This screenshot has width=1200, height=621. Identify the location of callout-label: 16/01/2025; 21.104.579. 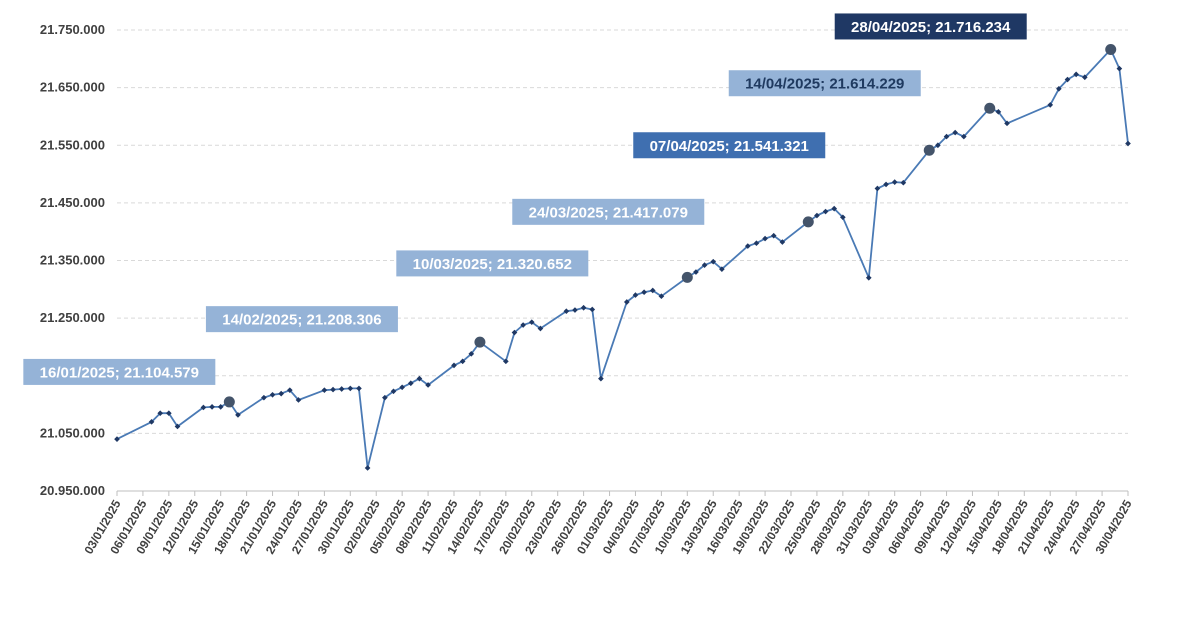
(119, 372).